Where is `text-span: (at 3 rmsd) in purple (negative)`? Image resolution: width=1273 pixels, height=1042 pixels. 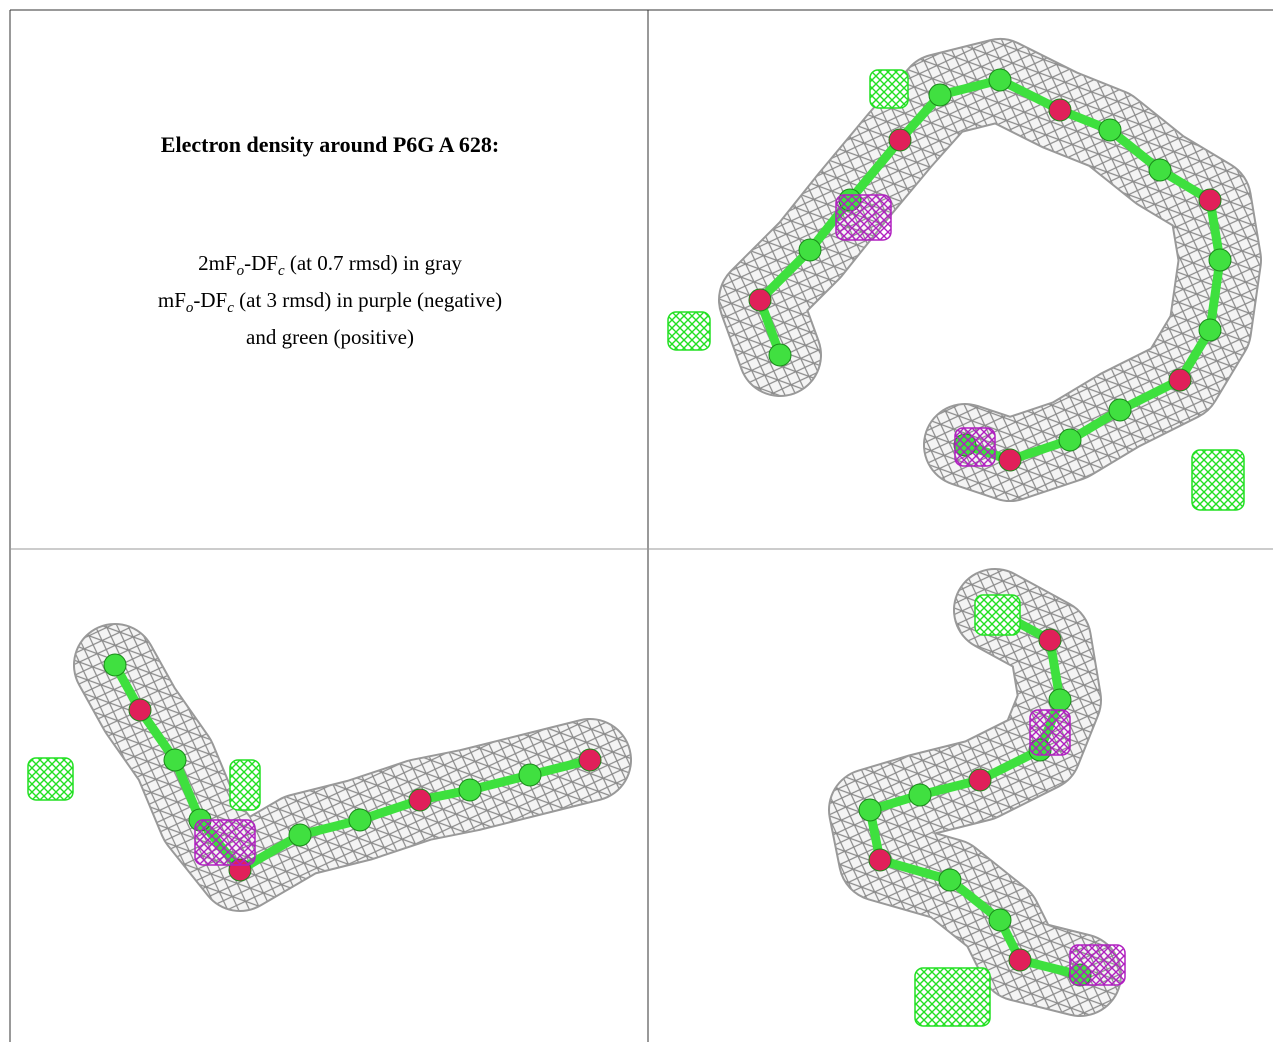 text-span: (at 3 rmsd) in purple (negative) is located at coordinates (368, 300).